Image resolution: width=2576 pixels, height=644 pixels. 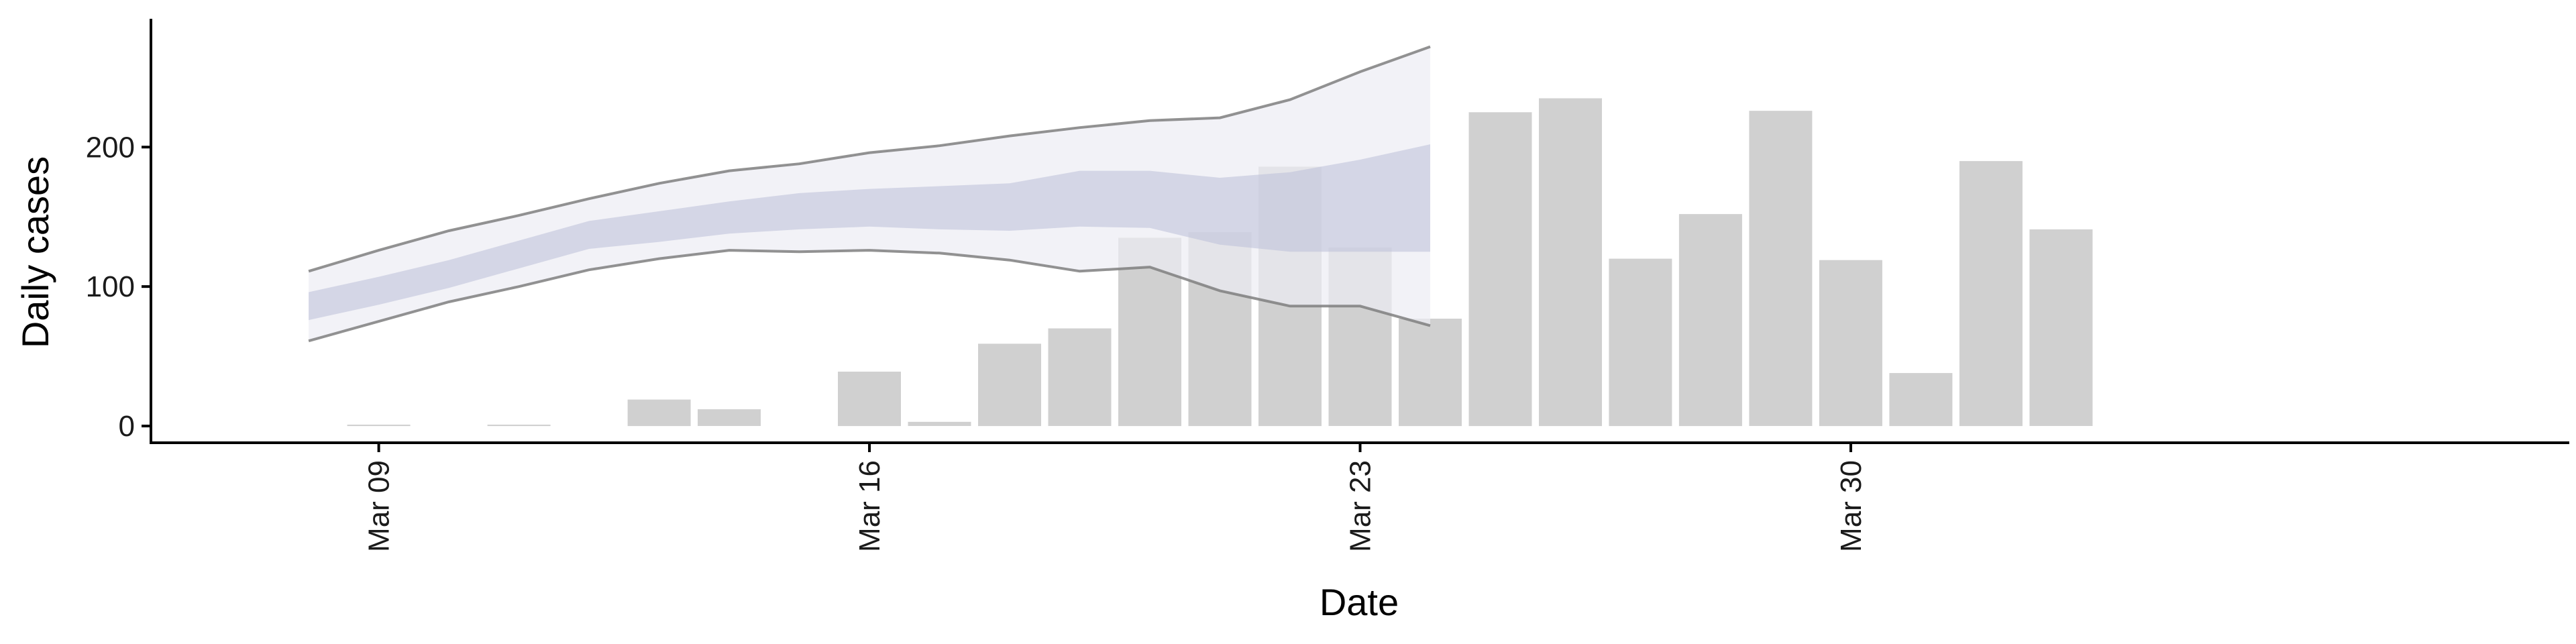 What do you see at coordinates (127, 426) in the screenshot?
I see `y-tick-label-0: 0` at bounding box center [127, 426].